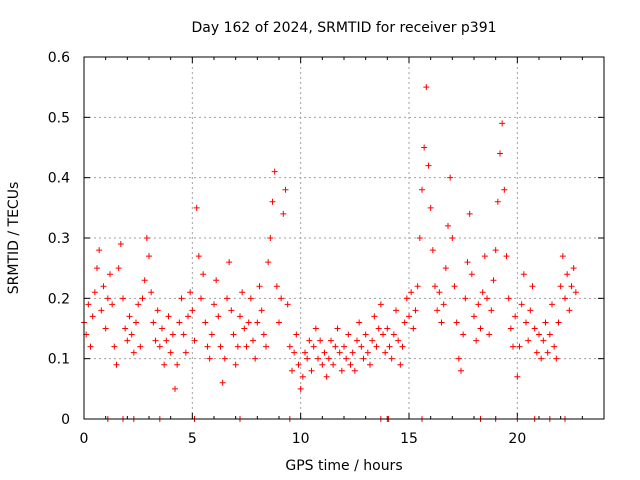 This screenshot has width=640, height=480. What do you see at coordinates (59, 239) in the screenshot?
I see `y-tick-label: 0.3` at bounding box center [59, 239].